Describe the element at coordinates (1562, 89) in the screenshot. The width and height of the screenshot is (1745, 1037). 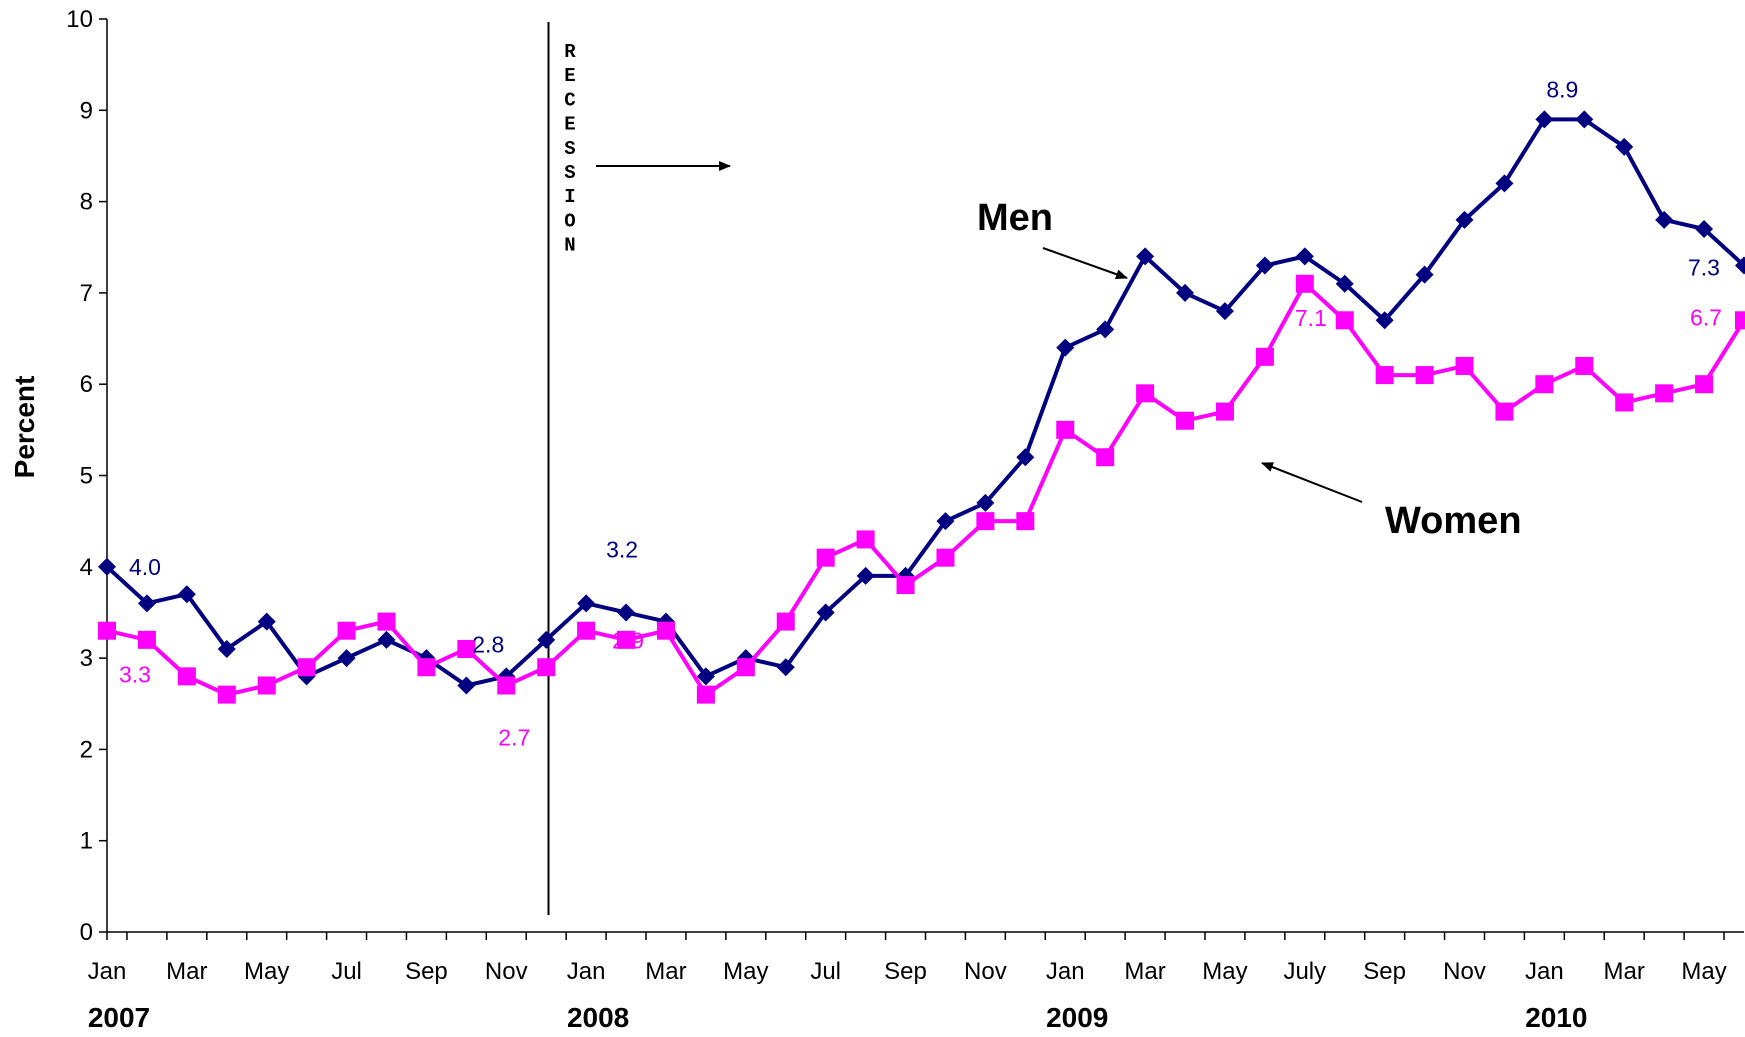
I see `data-label-men: 8.9` at that location.